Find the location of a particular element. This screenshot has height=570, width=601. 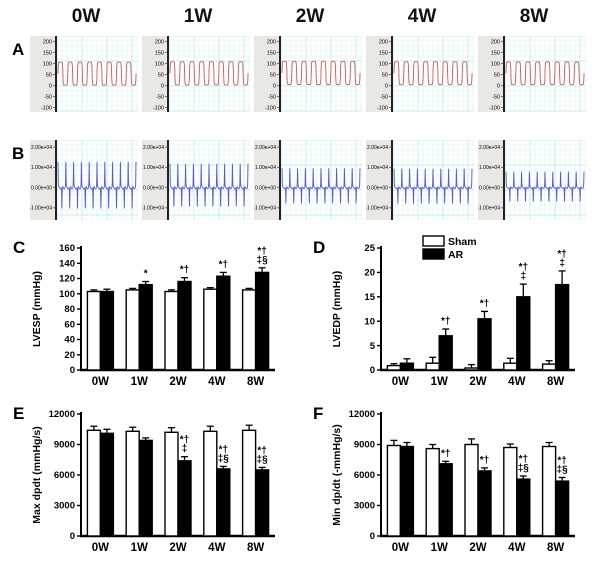

y-axis: 0 3000 6000 9000 12000 is located at coordinates (365, 475).